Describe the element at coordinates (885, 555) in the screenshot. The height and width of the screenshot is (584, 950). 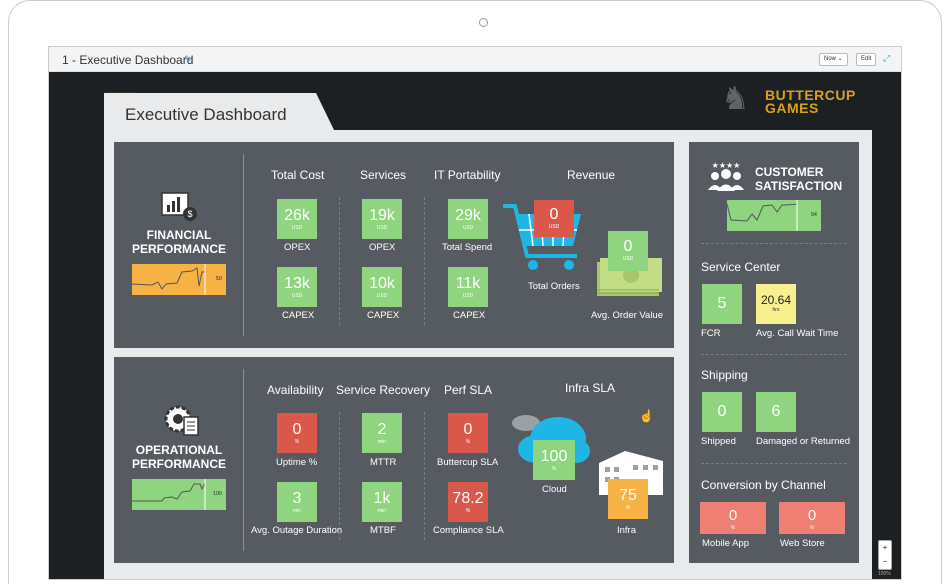
I see `zoom-controls: + −` at that location.